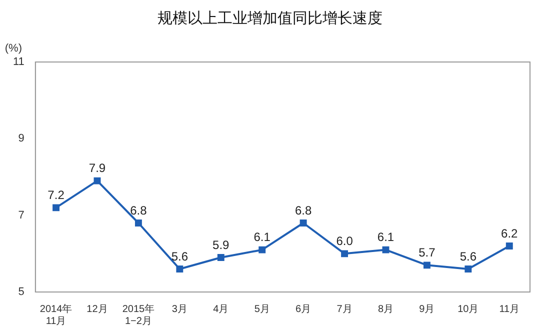 Image resolution: width=544 pixels, height=330 pixels. What do you see at coordinates (21, 138) in the screenshot?
I see `y-tick-label: 9` at bounding box center [21, 138].